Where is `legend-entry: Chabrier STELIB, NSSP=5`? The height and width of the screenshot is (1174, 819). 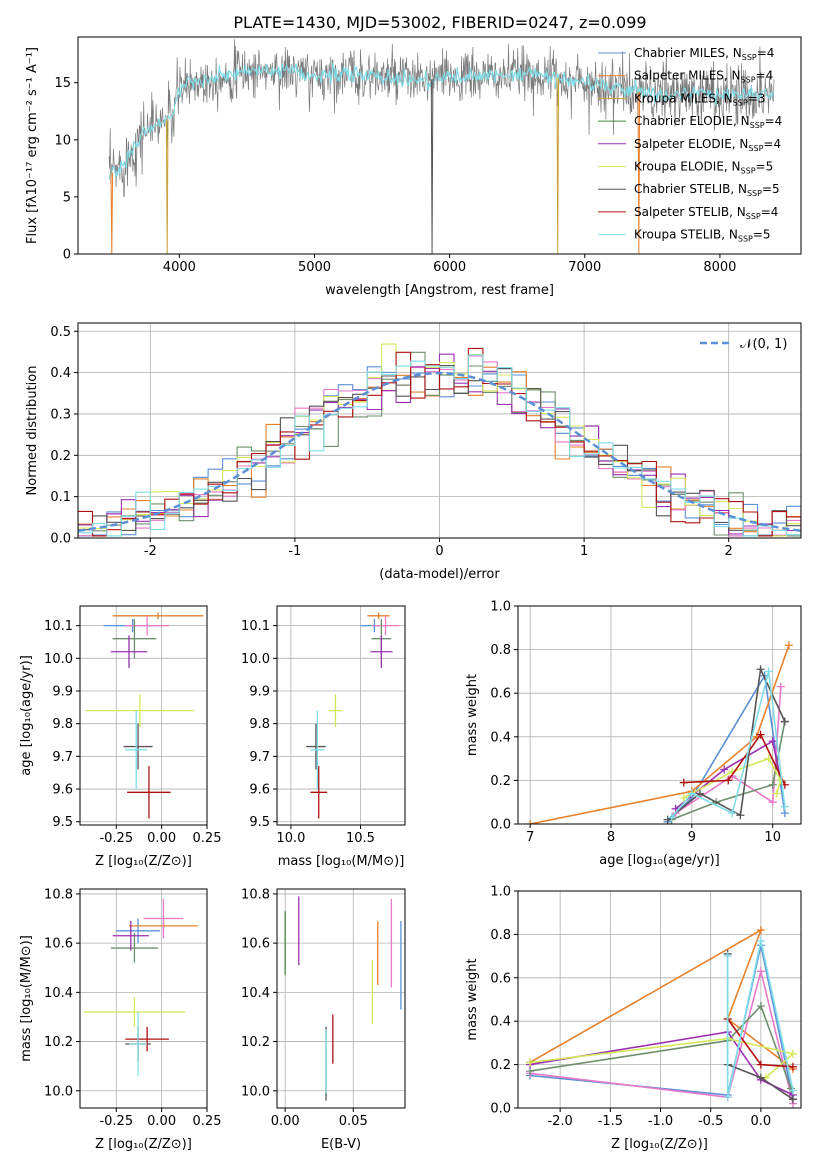 legend-entry: Chabrier STELIB, NSSP=5 is located at coordinates (707, 190).